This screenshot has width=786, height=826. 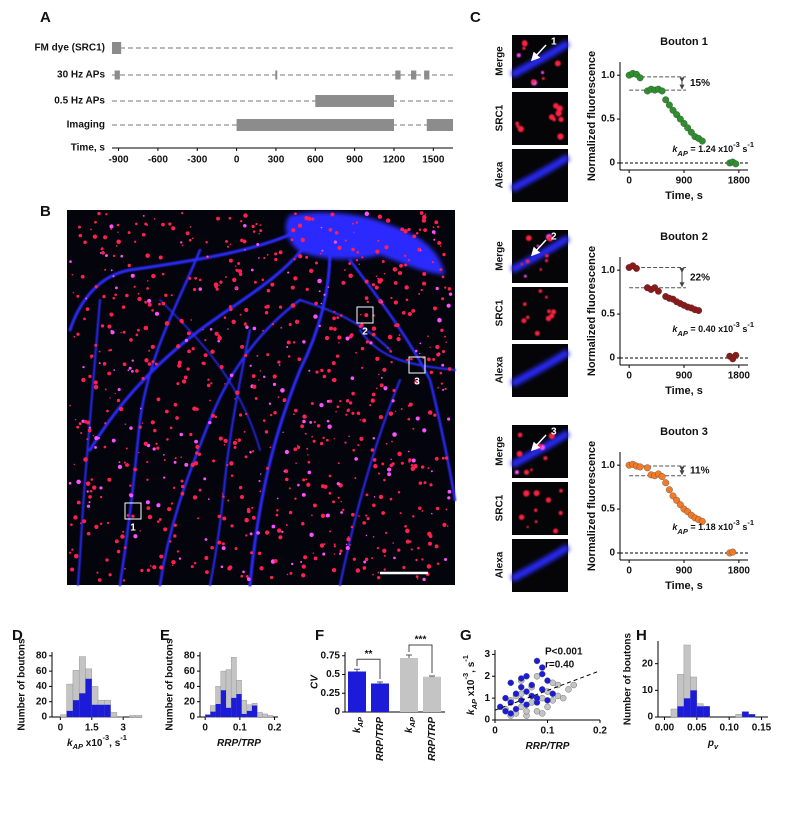 What do you see at coordinates (697, 728) in the screenshot?
I see `x-tick-label: 0.05` at bounding box center [697, 728].